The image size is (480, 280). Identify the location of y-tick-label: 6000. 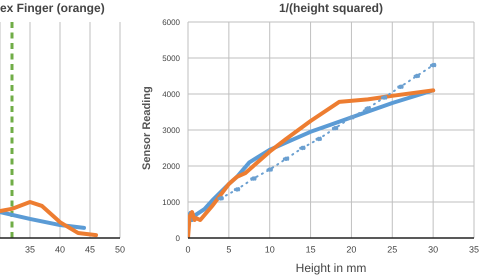
(171, 22).